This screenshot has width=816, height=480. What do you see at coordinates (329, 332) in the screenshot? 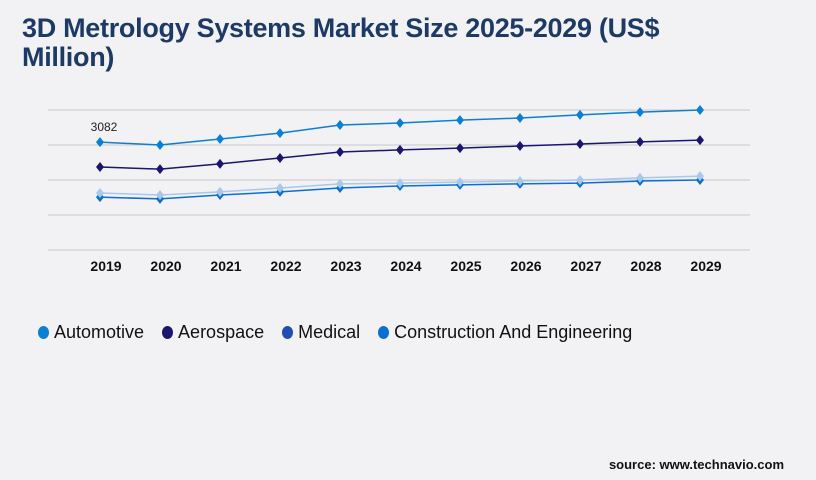
I see `legend-label: Medical` at bounding box center [329, 332].